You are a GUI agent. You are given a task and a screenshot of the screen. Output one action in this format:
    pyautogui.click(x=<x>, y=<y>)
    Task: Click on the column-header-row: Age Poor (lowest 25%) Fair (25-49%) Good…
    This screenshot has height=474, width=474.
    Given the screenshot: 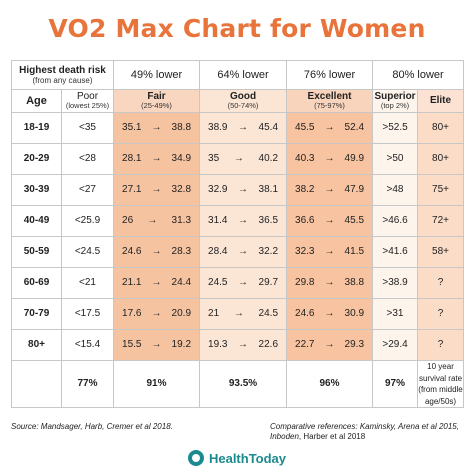 What is the action you would take?
    pyautogui.click(x=238, y=101)
    